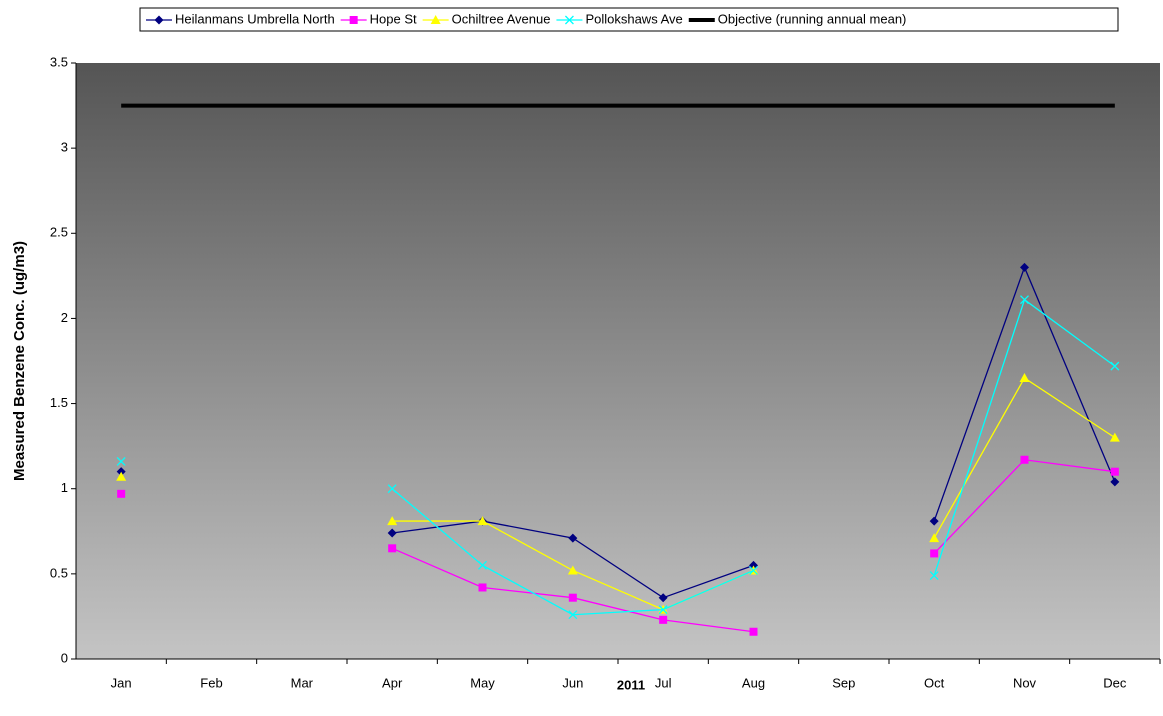  I want to click on legend-label: Heilanmans Umbrella North, so click(255, 18).